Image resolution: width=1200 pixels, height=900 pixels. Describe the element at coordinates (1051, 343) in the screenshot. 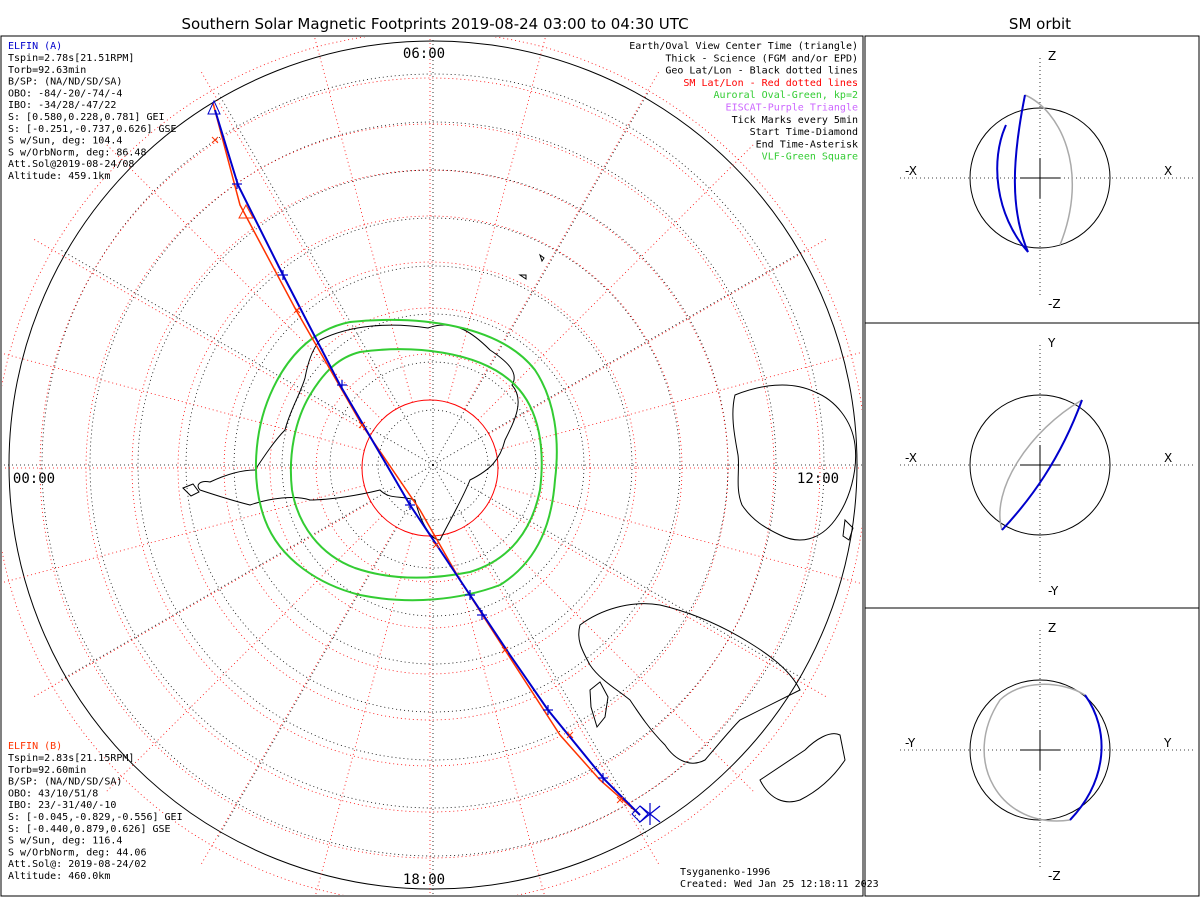

I see `axis-label-top: Y` at that location.